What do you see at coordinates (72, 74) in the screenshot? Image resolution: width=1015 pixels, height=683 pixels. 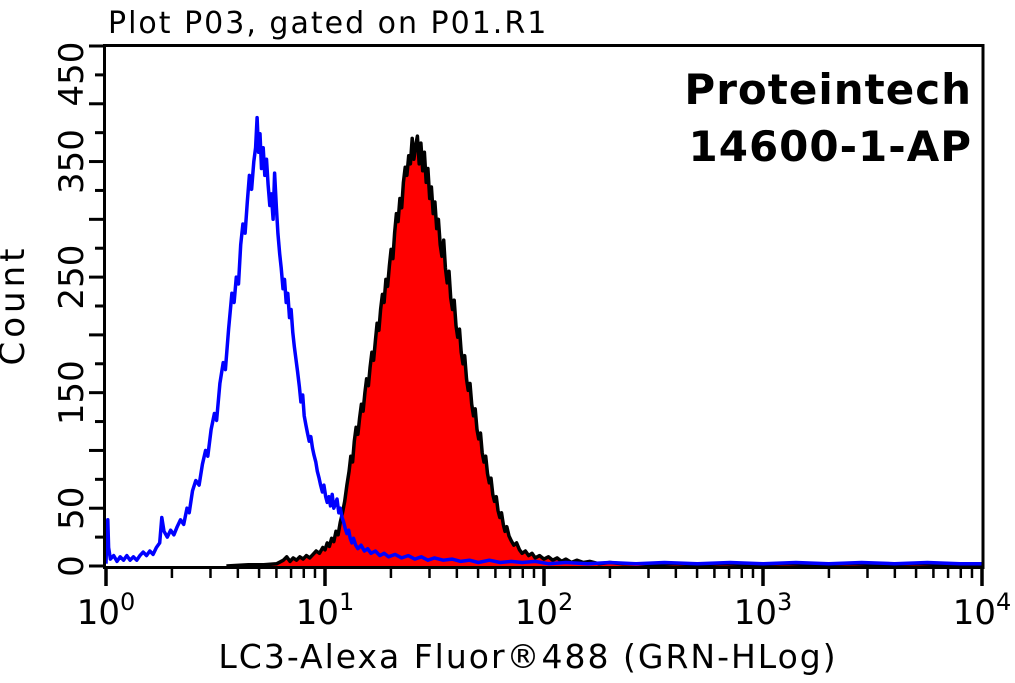 I see `y-tick-label: 450` at bounding box center [72, 74].